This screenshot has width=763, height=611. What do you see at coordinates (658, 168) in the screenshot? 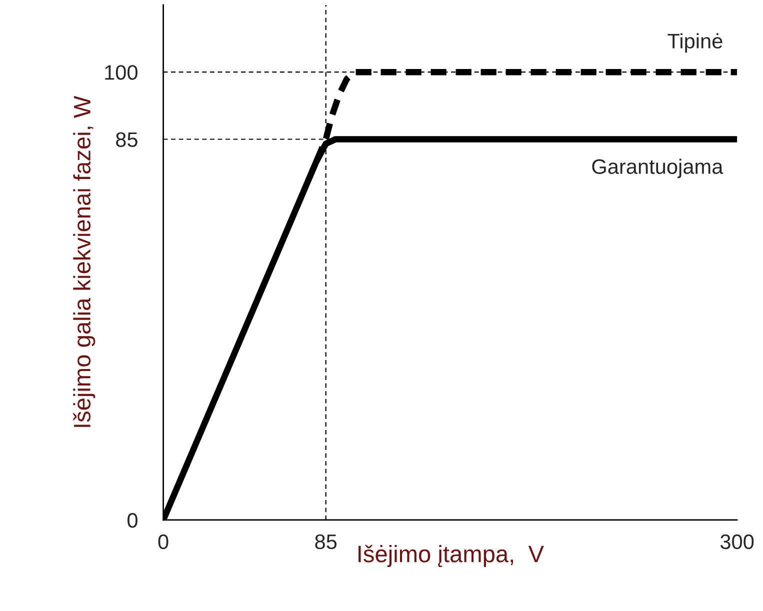
I see `series-label: Garantuojama` at bounding box center [658, 168].